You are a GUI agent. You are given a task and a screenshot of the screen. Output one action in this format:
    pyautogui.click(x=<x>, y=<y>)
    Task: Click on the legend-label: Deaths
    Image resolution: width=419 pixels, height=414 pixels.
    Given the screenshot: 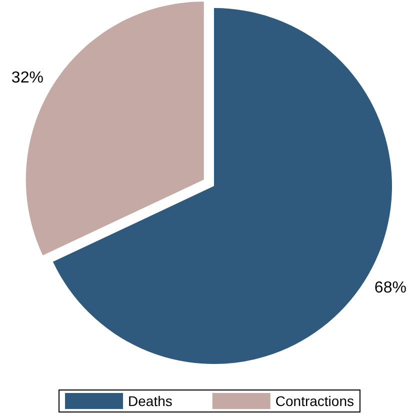 What is the action you would take?
    pyautogui.click(x=150, y=401)
    